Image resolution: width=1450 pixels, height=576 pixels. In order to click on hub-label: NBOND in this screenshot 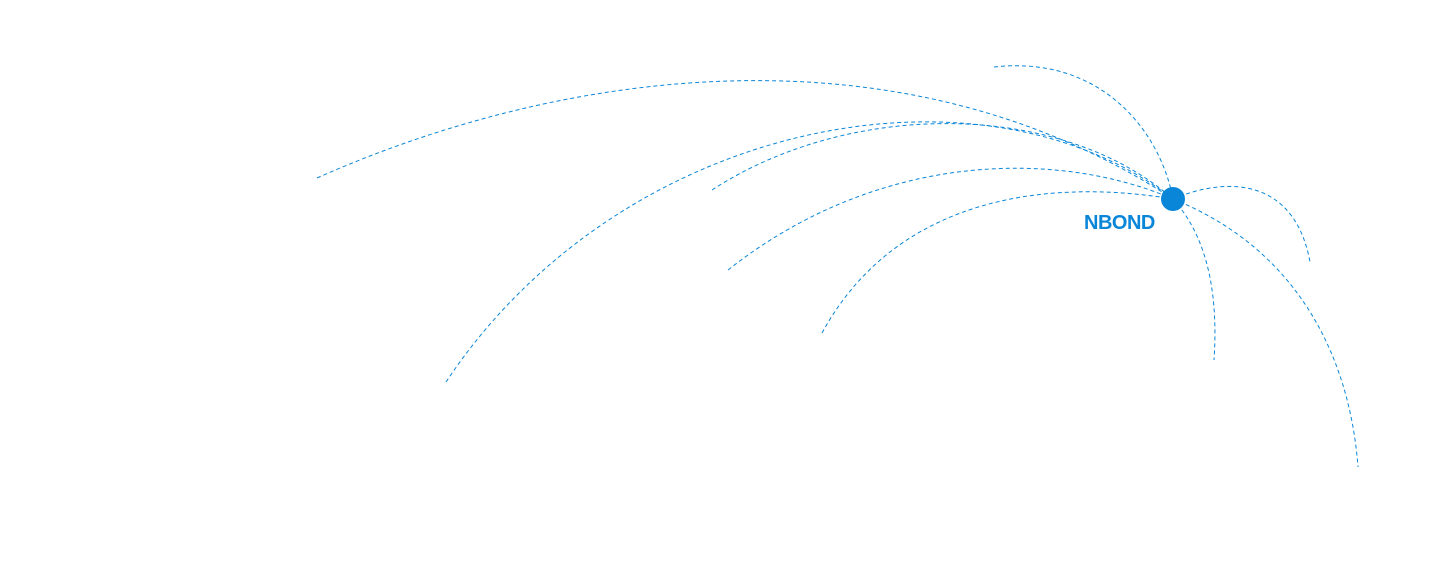, I will do `click(1119, 223)`.